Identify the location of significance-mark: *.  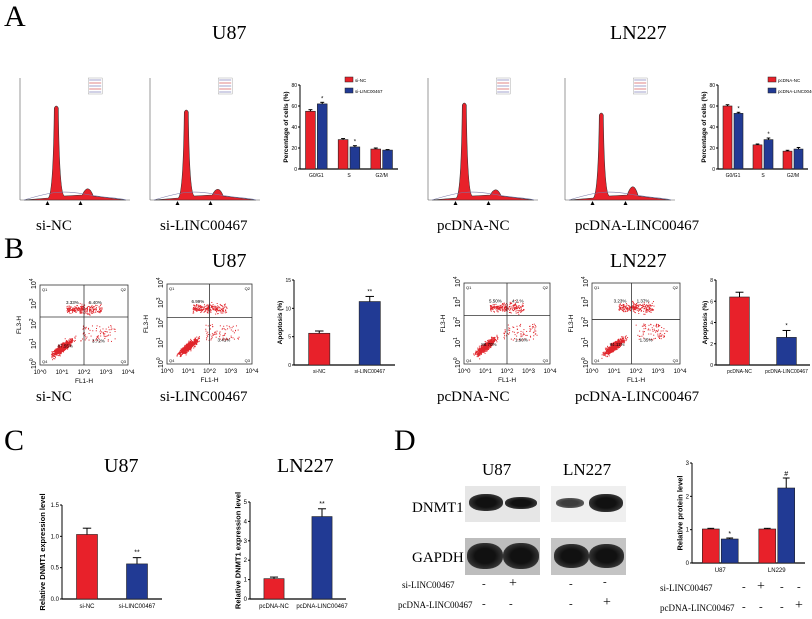
(729, 534).